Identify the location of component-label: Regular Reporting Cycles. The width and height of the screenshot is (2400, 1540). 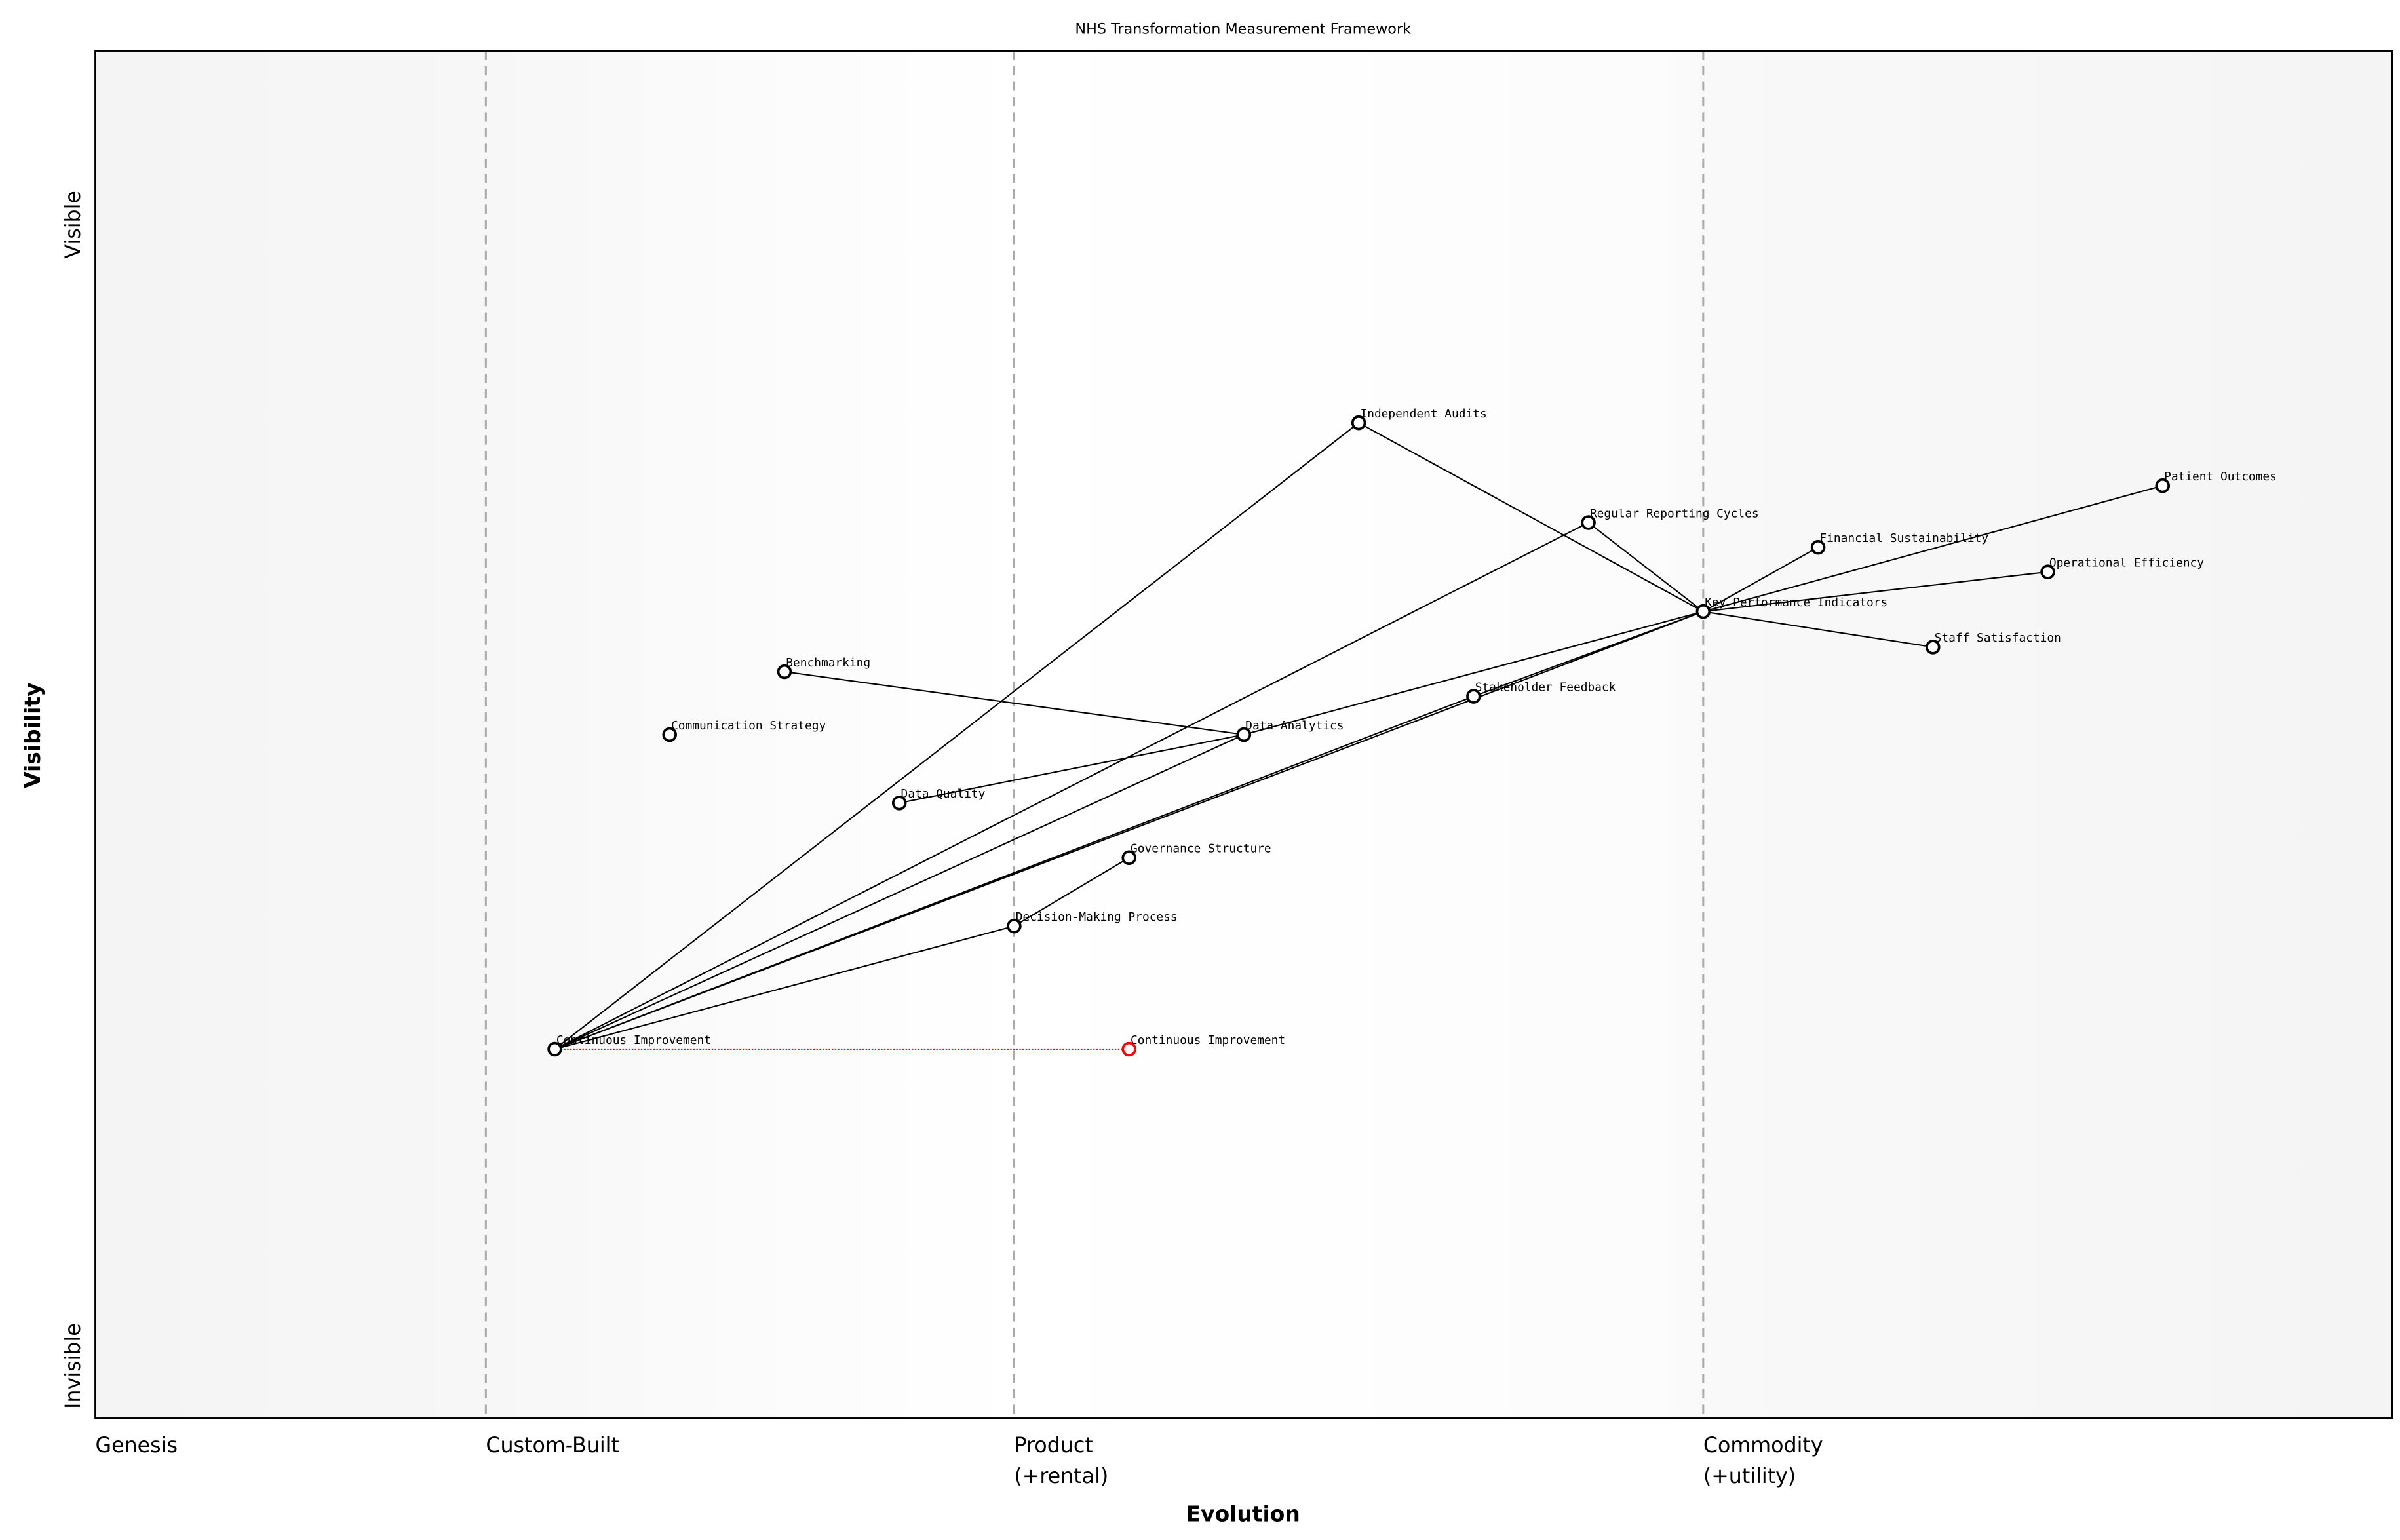
(1674, 513).